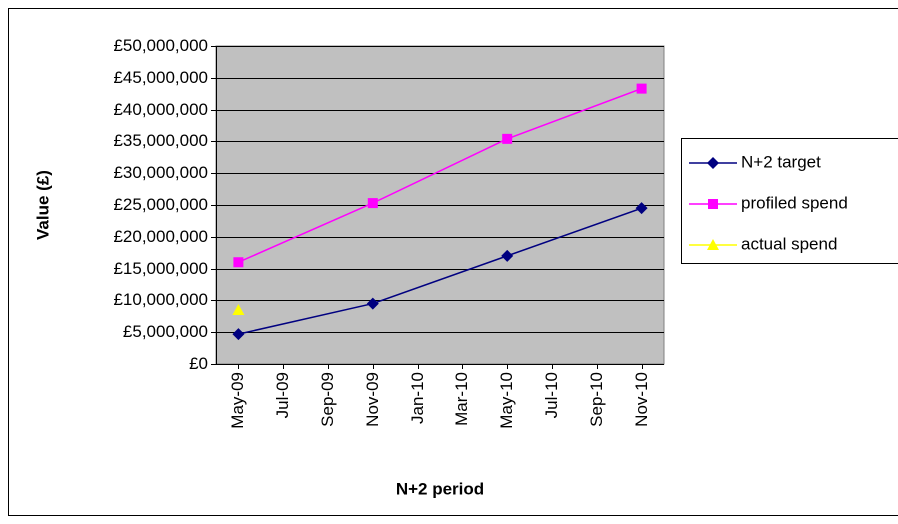 This screenshot has width=898, height=524. I want to click on y-tick-label: £45,000,000, so click(160, 77).